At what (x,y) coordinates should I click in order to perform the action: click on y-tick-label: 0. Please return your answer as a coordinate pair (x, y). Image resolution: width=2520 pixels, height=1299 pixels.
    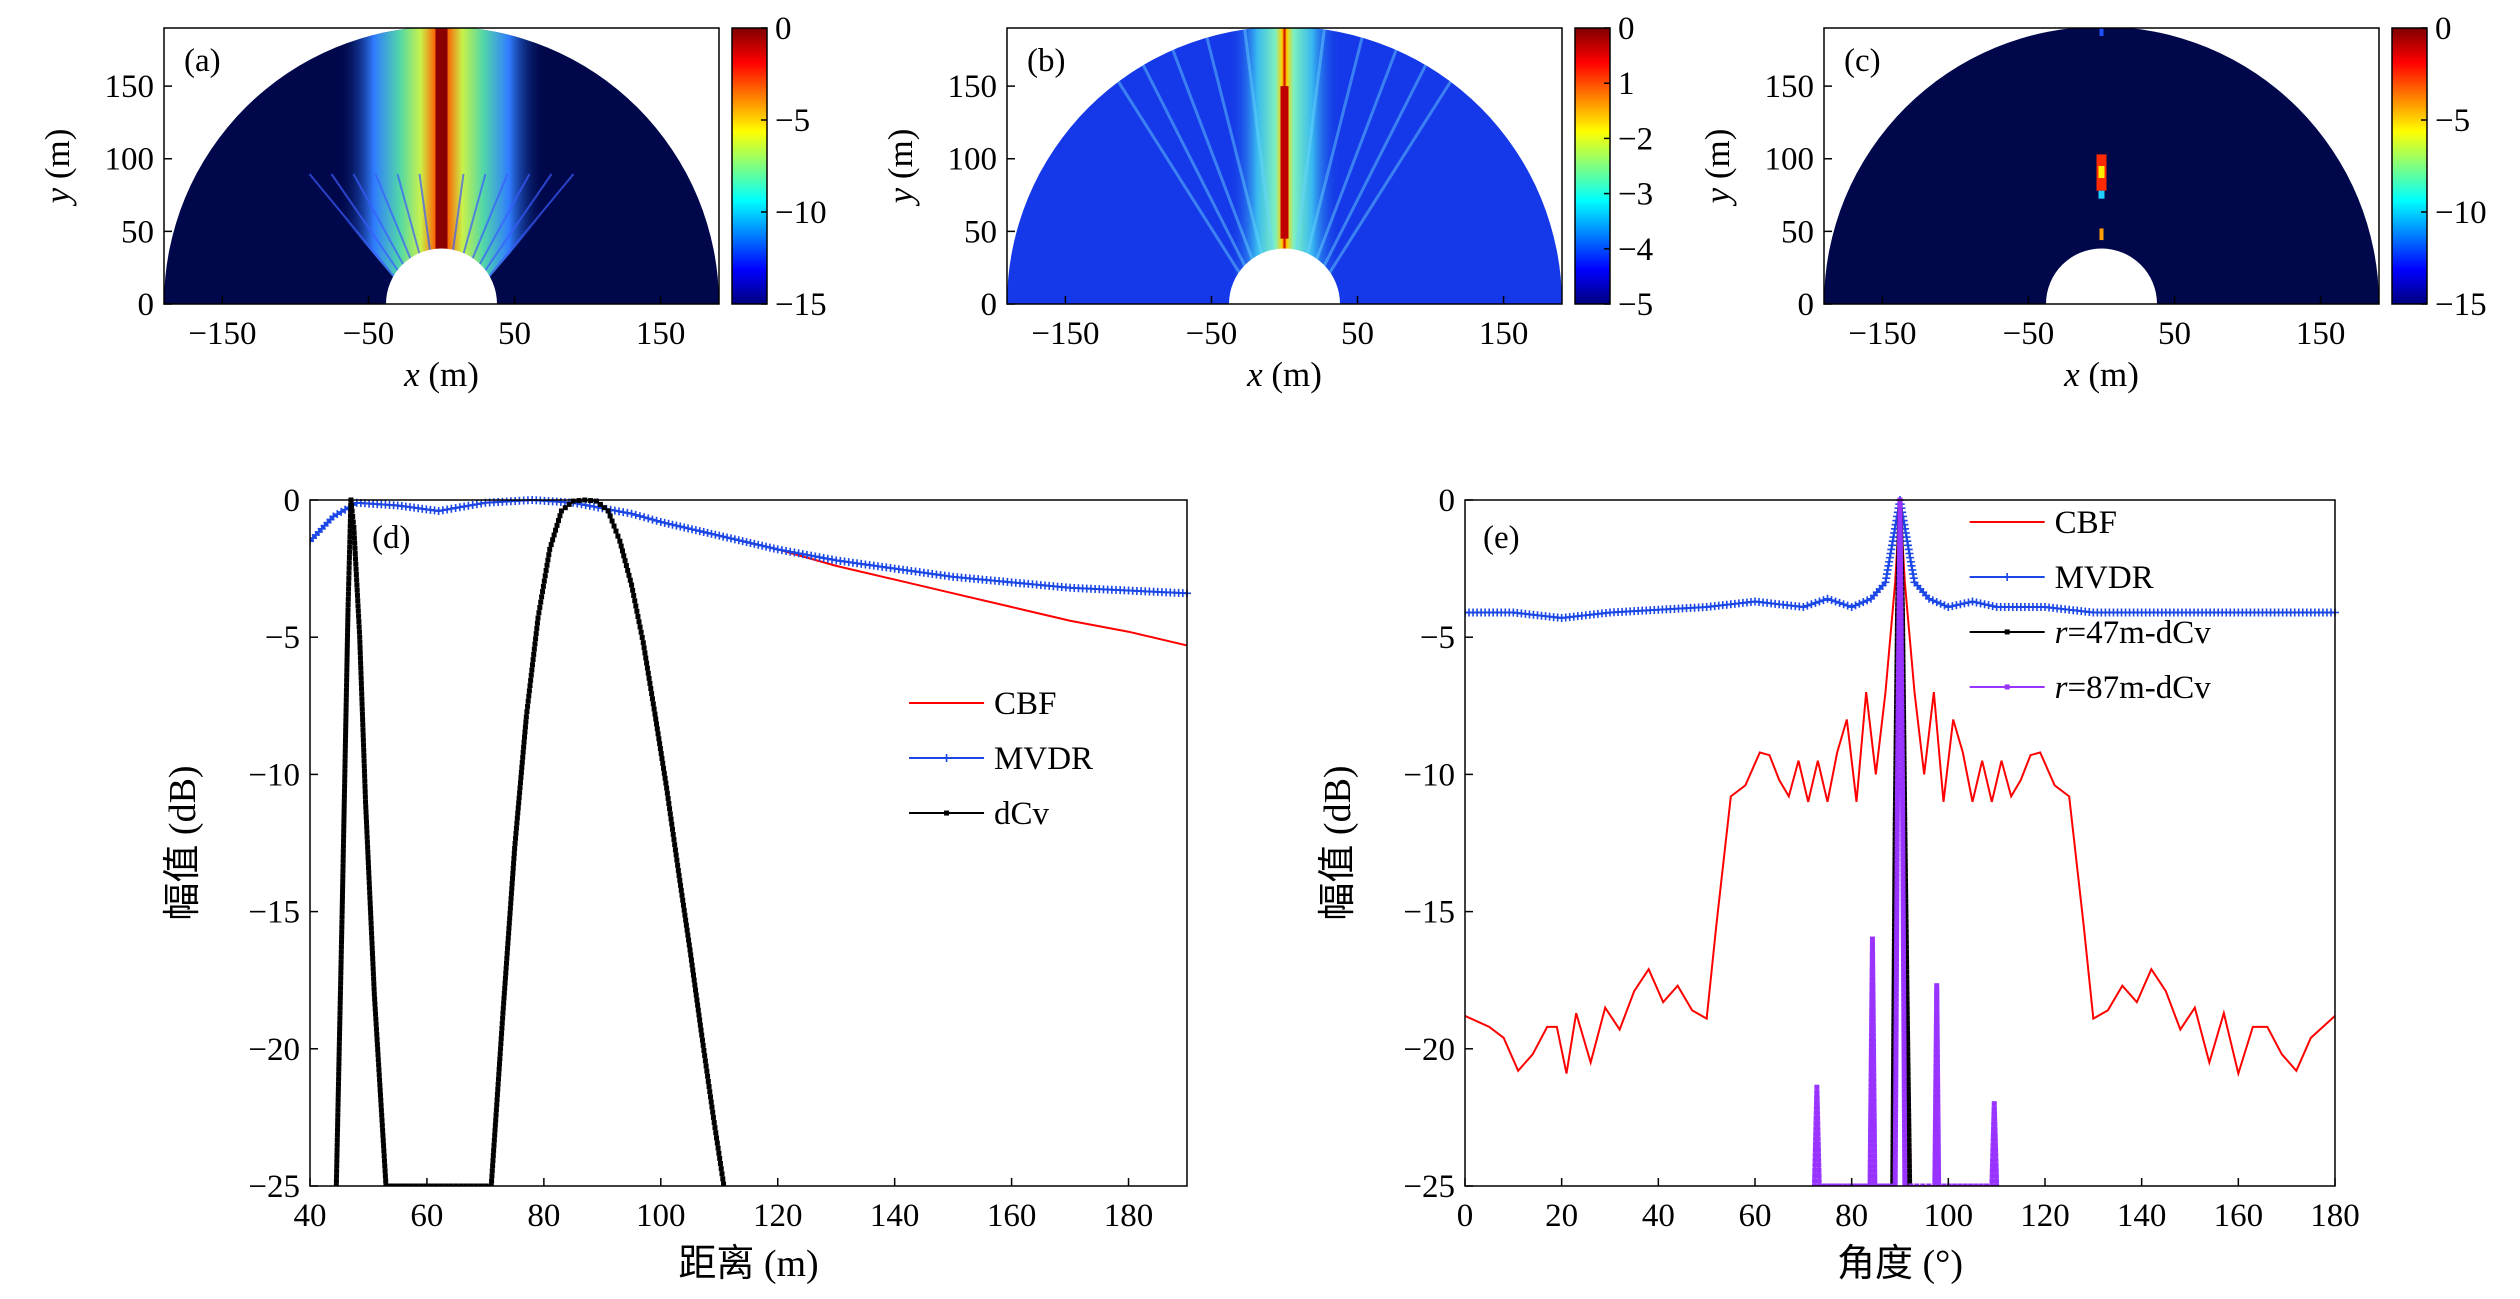
    Looking at the image, I should click on (989, 305).